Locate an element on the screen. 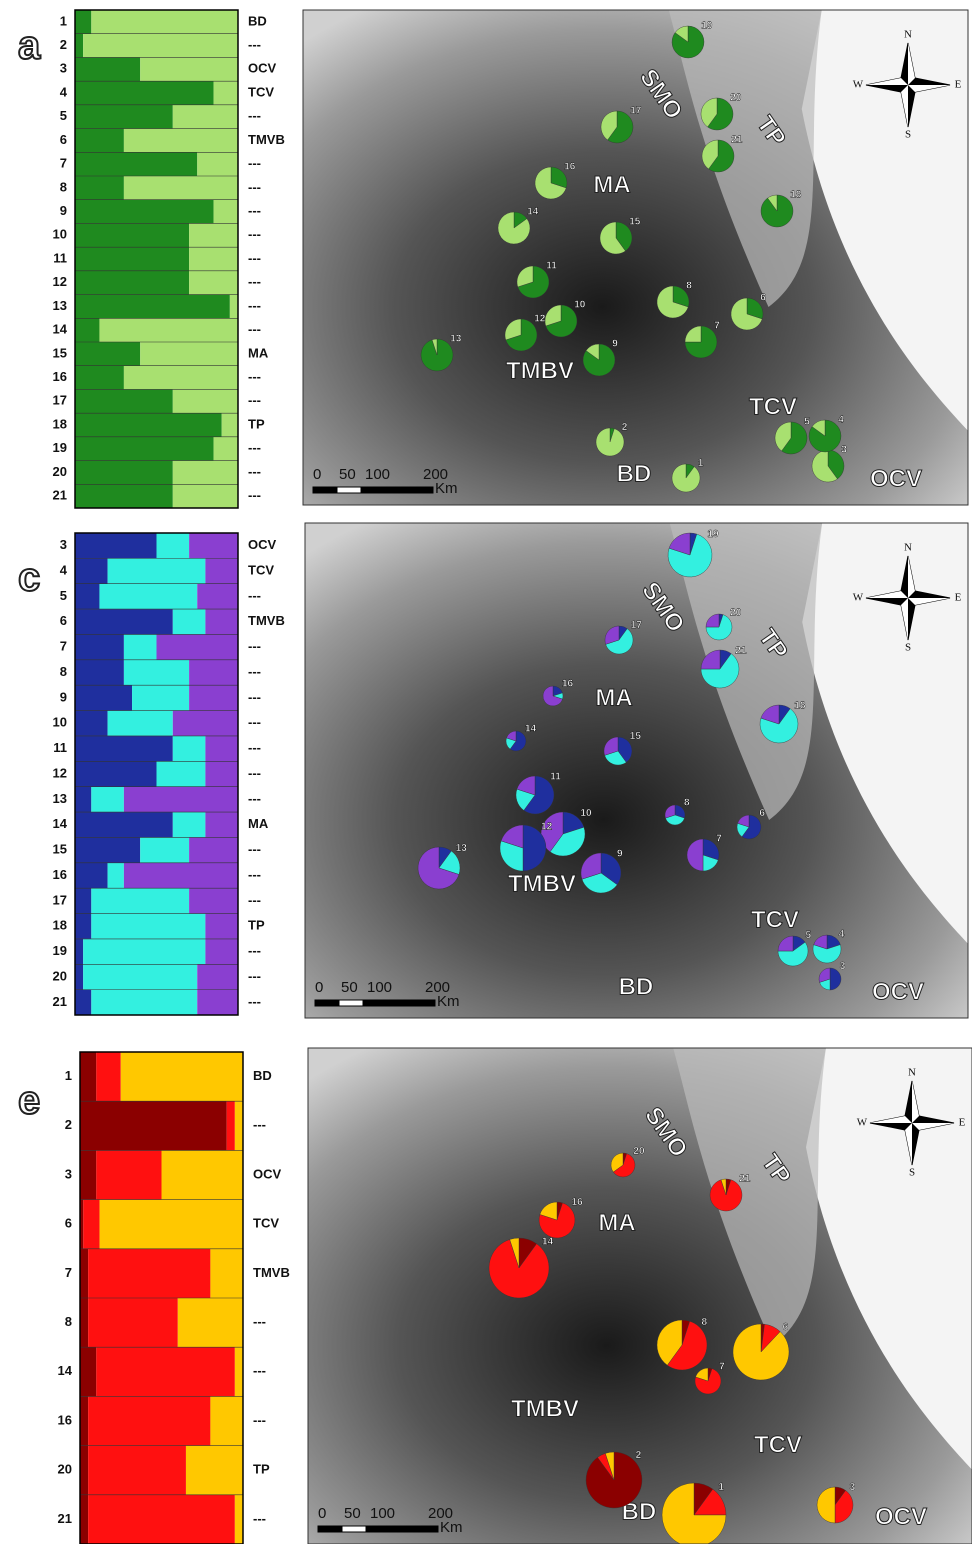  pop-number: 16 is located at coordinates (60, 874).